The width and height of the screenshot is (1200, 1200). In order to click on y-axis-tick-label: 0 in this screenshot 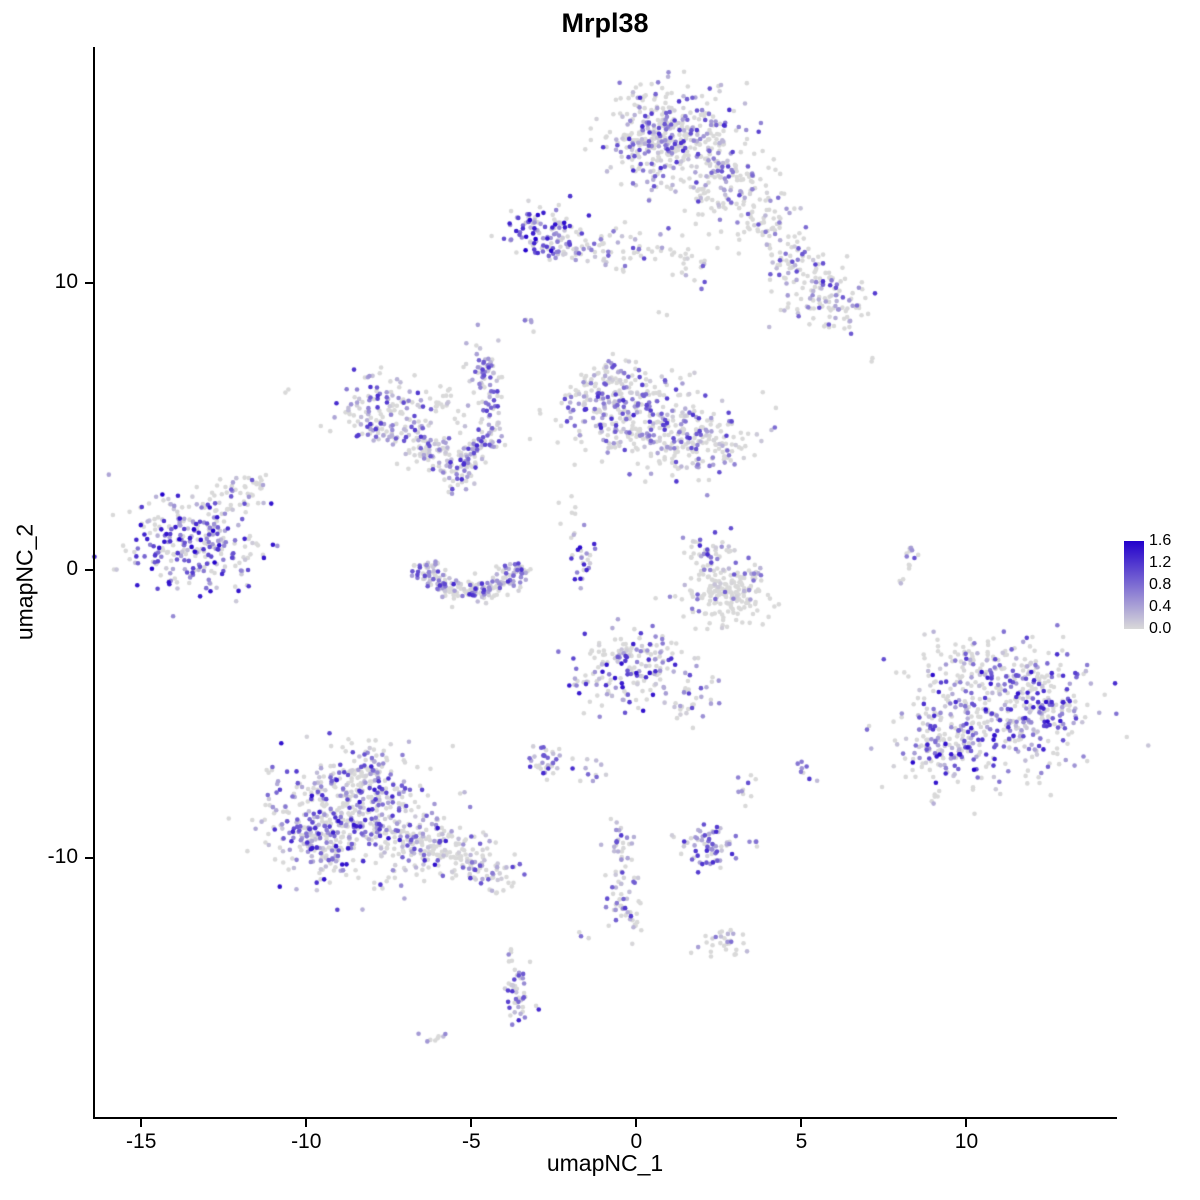, I will do `click(72, 569)`.